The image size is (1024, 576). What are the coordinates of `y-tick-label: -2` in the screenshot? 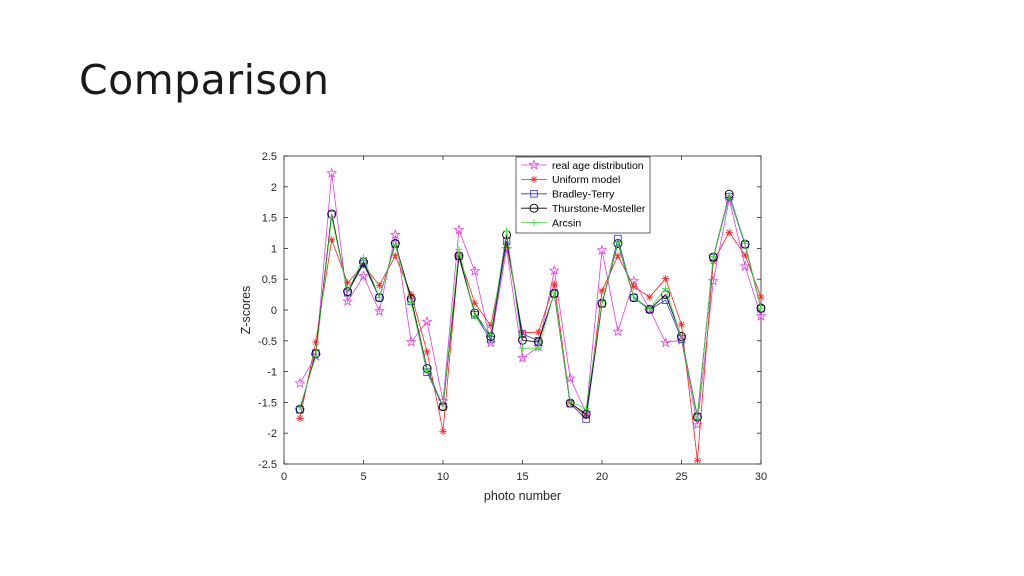 It's located at (272, 434).